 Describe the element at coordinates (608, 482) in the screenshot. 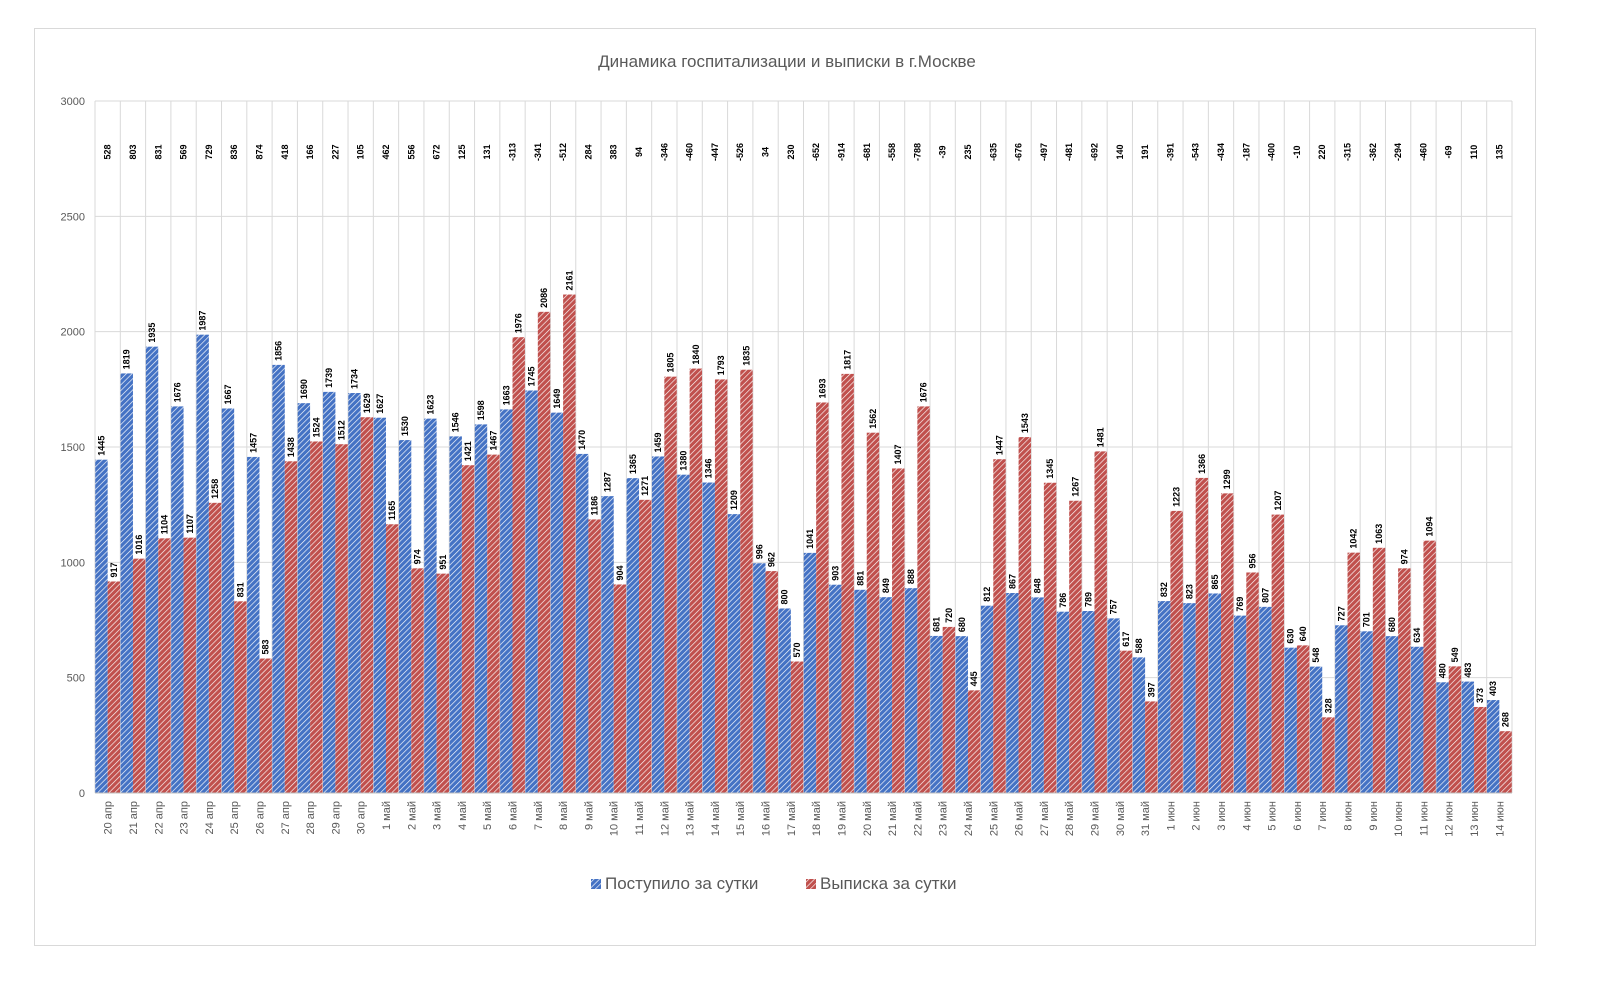

I see `data-label-received: 1287` at that location.